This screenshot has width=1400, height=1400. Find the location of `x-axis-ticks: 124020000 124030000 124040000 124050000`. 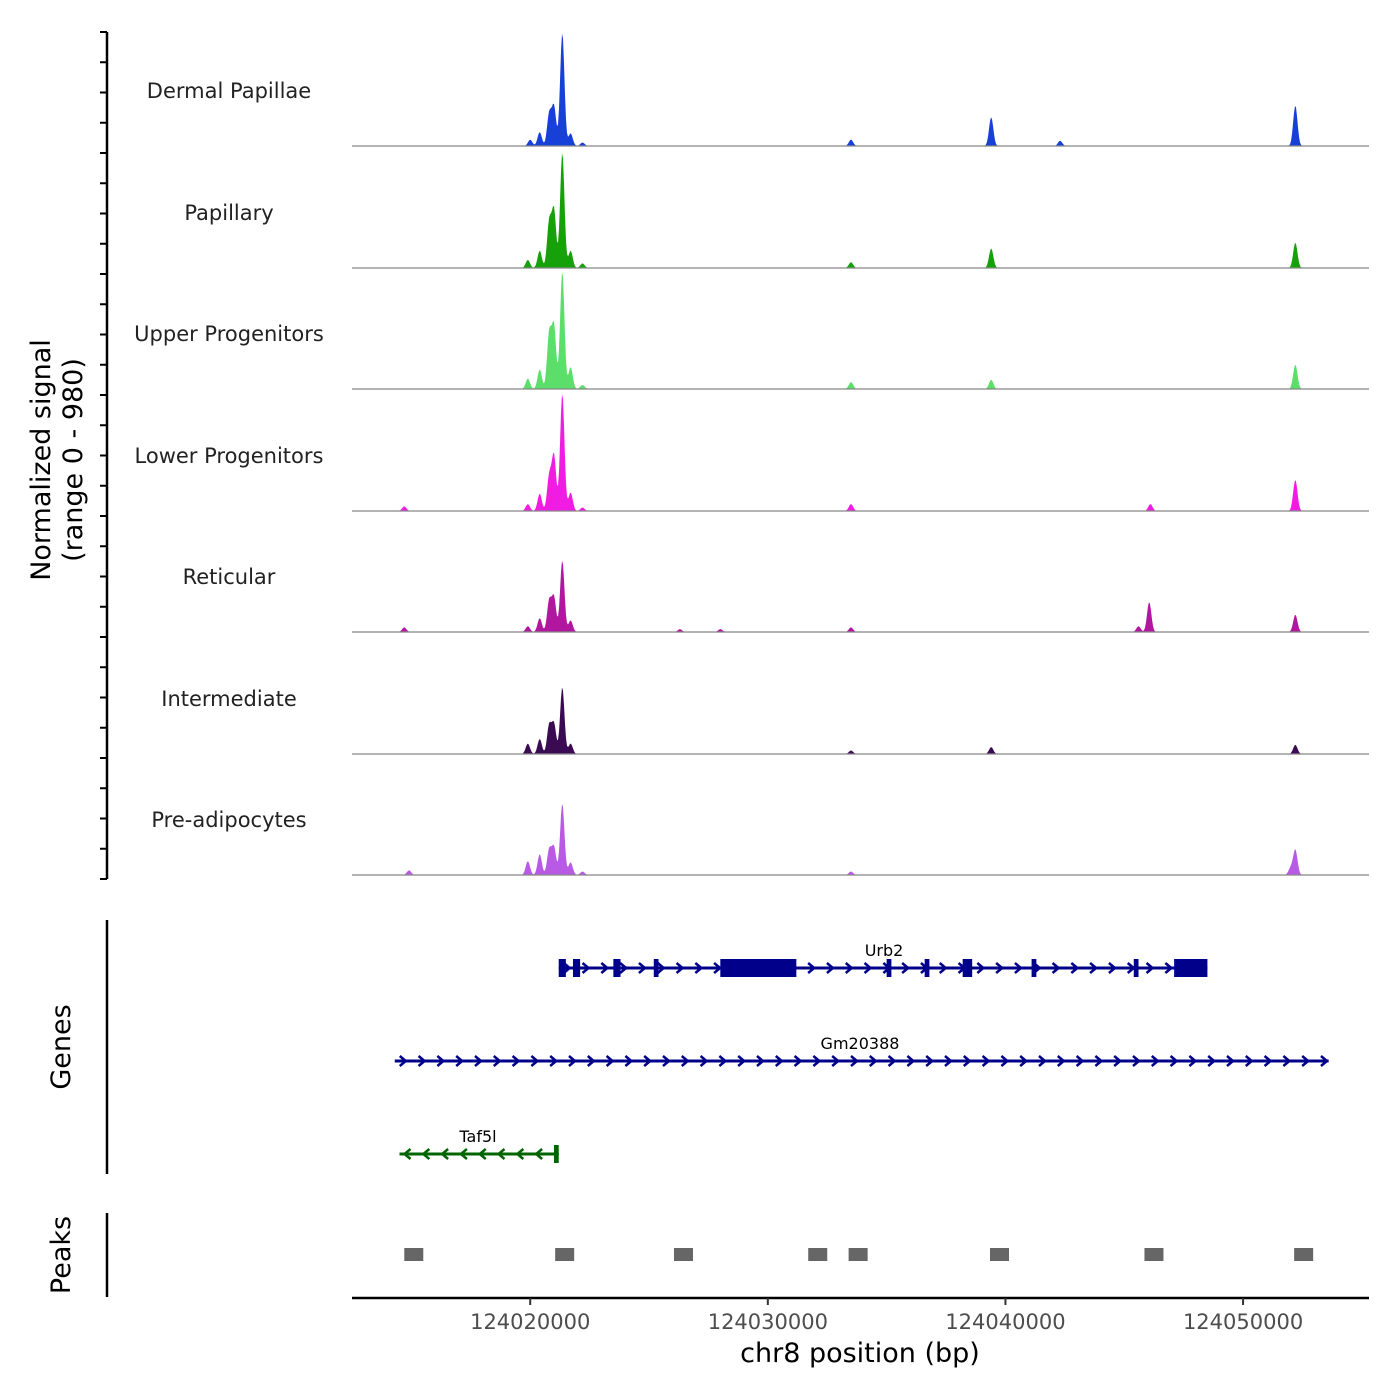

x-axis-ticks: 124020000 124030000 124040000 124050000 is located at coordinates (886, 1316).